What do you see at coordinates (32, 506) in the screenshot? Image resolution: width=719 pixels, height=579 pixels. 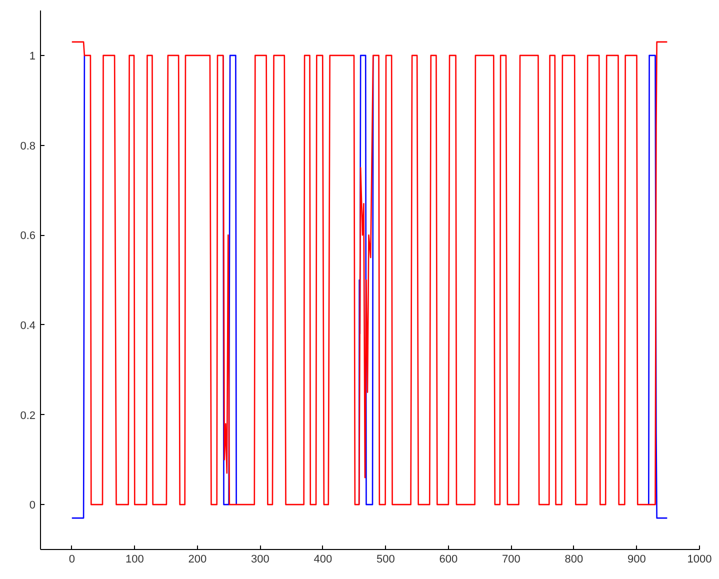 I see `y-tick-label: 0` at bounding box center [32, 506].